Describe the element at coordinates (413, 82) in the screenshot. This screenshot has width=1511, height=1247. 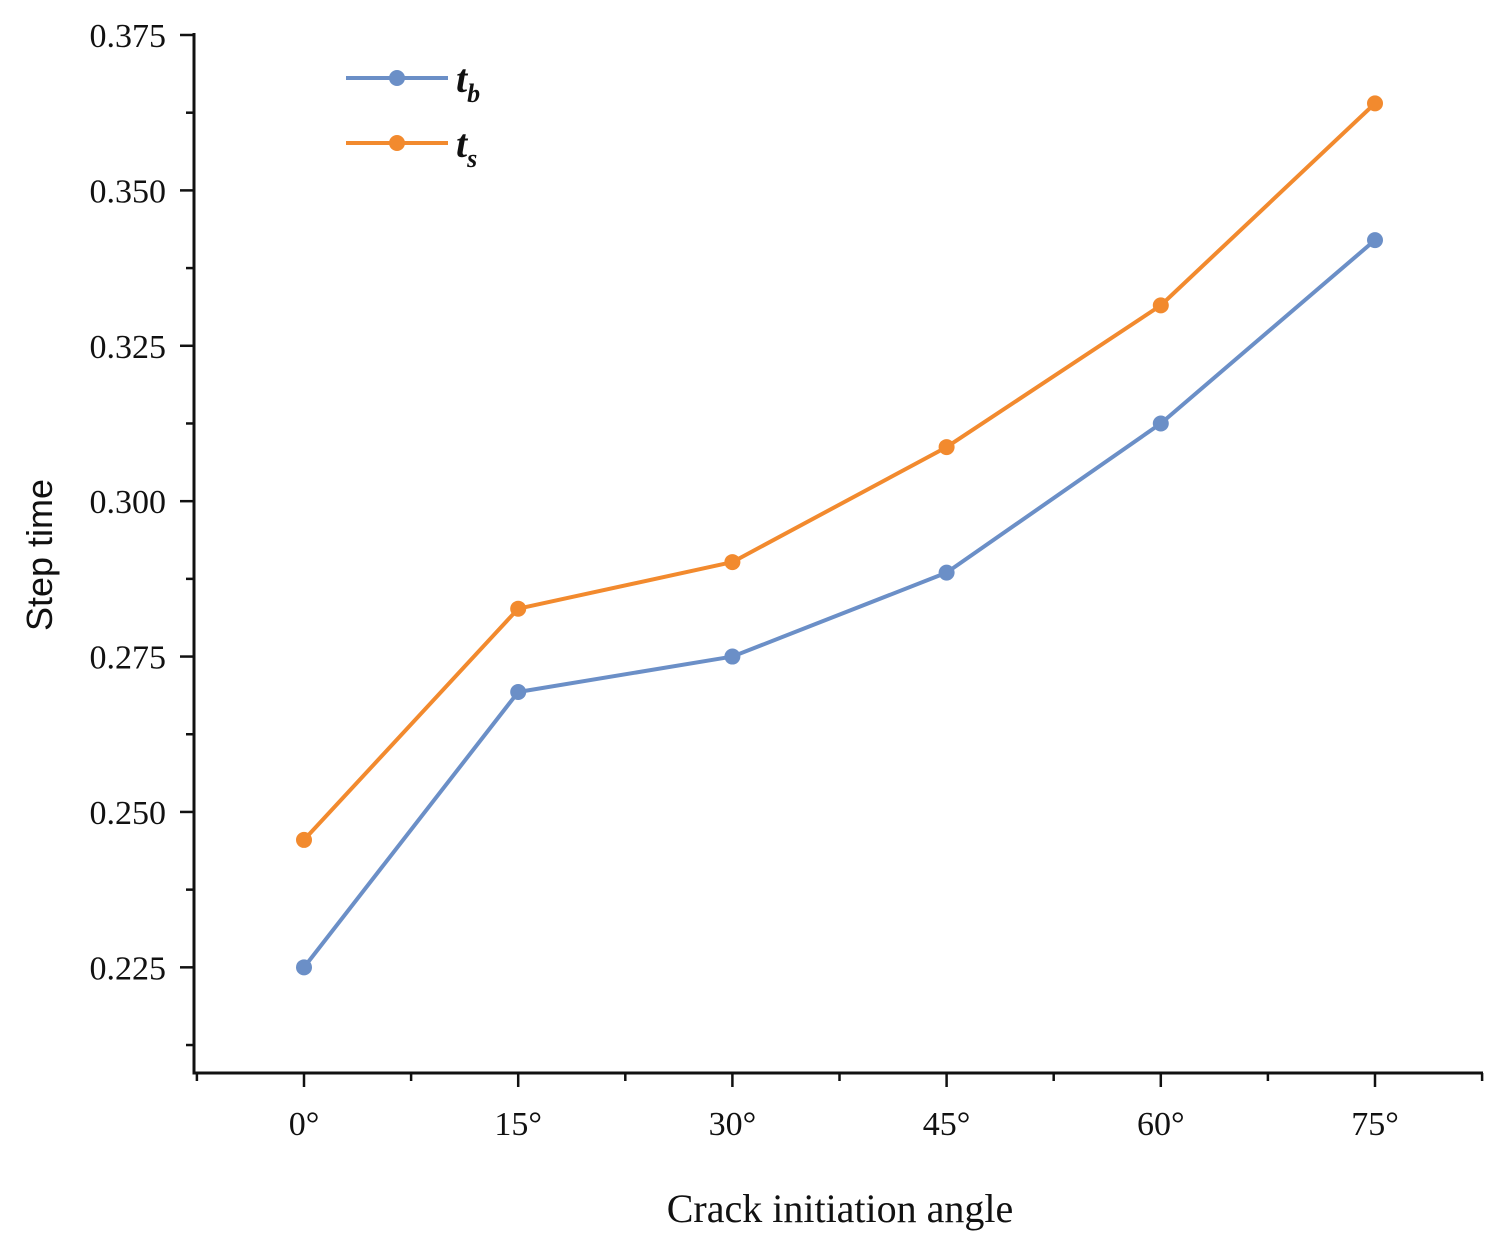
I see `legend-item-tb: tb` at that location.